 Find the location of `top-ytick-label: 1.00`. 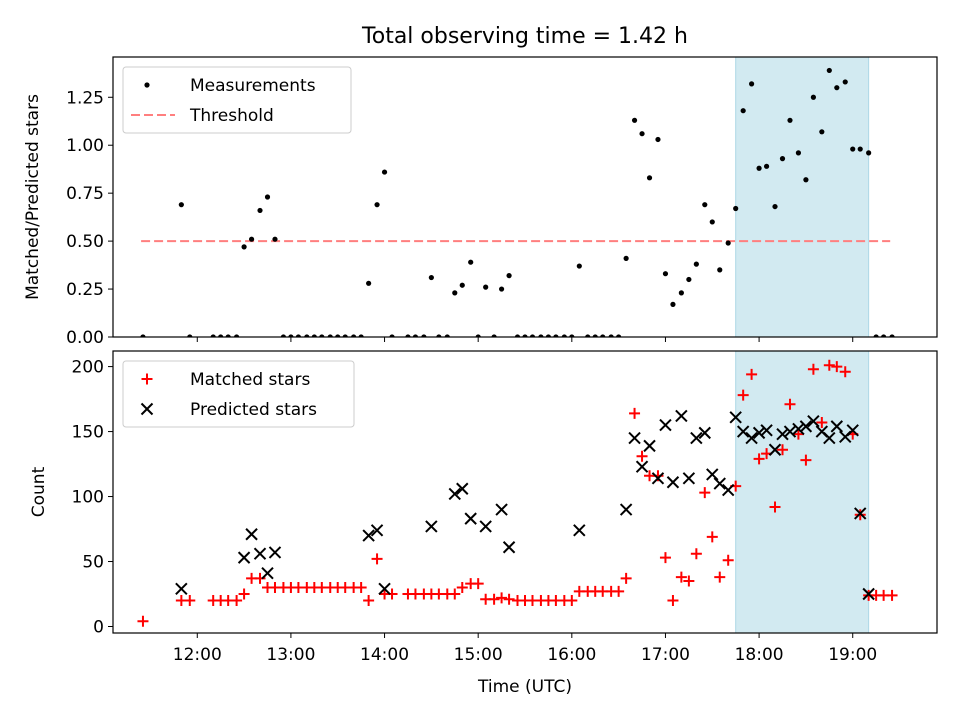

top-ytick-label: 1.00 is located at coordinates (85, 146).